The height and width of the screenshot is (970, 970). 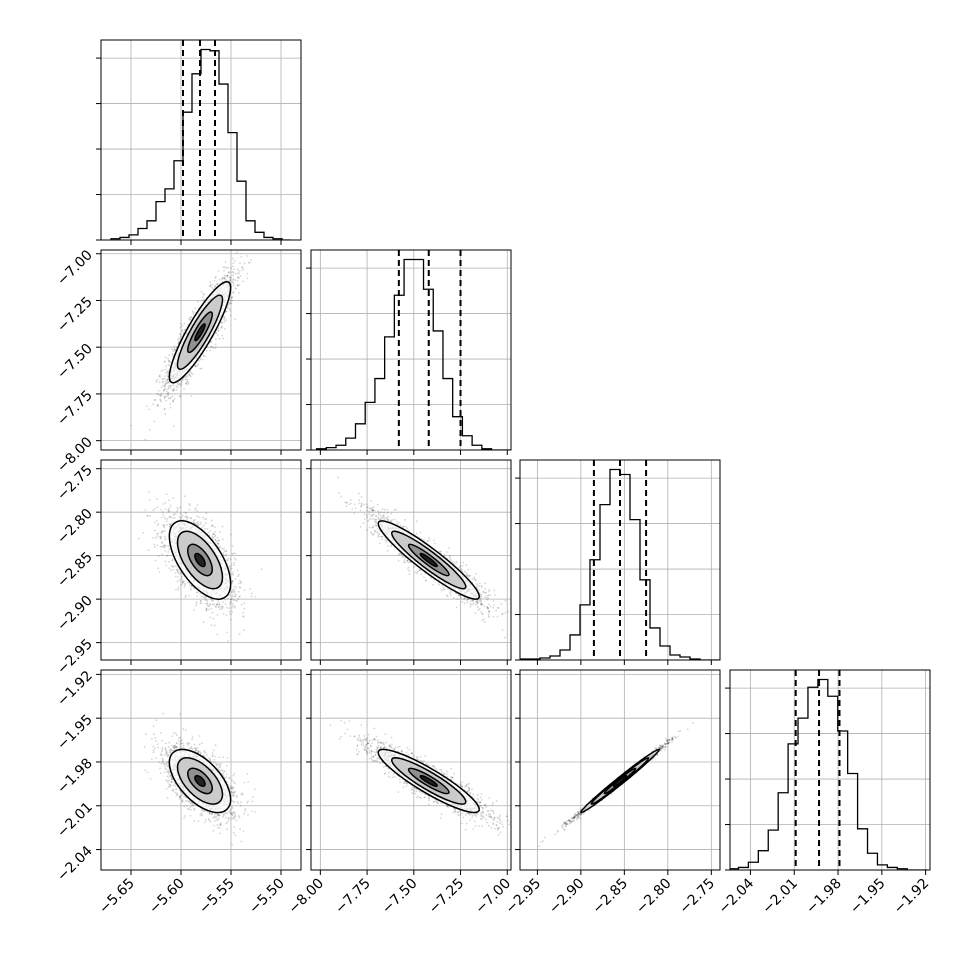 I want to click on x-tick-label: −2.04, so click(x=737, y=896).